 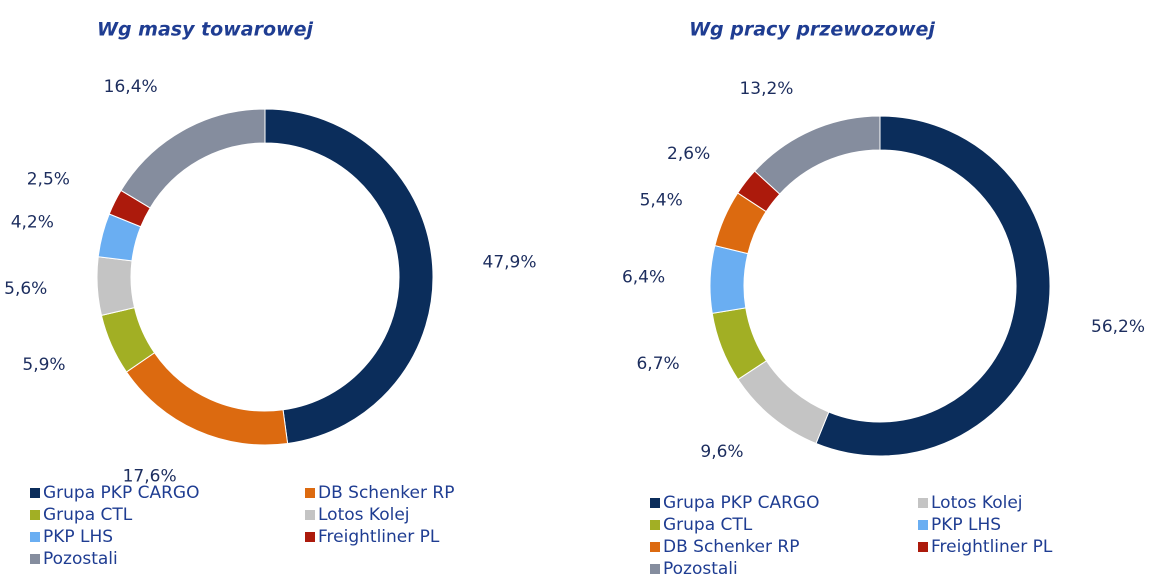 What do you see at coordinates (721, 452) in the screenshot?
I see `data-label: 9,6%` at bounding box center [721, 452].